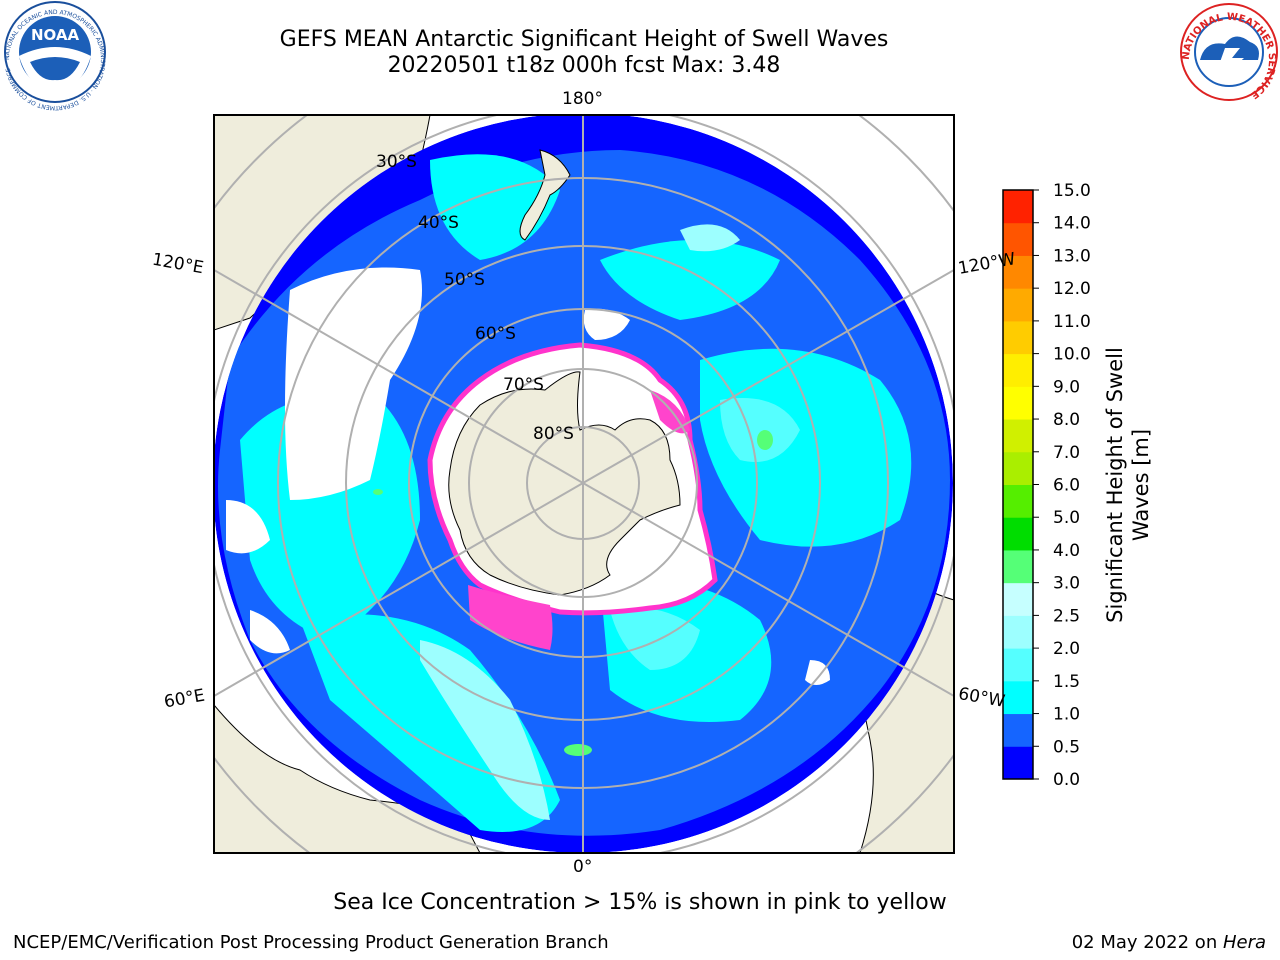  Describe the element at coordinates (564, 483) in the screenshot. I see `land-antarctica` at that location.